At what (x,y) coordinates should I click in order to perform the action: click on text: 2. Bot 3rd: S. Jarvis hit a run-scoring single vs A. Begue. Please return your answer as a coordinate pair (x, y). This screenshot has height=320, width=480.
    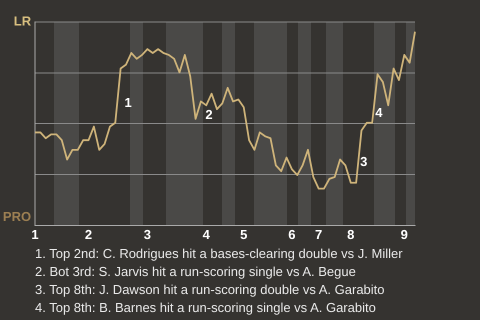
    Looking at the image, I should click on (196, 272).